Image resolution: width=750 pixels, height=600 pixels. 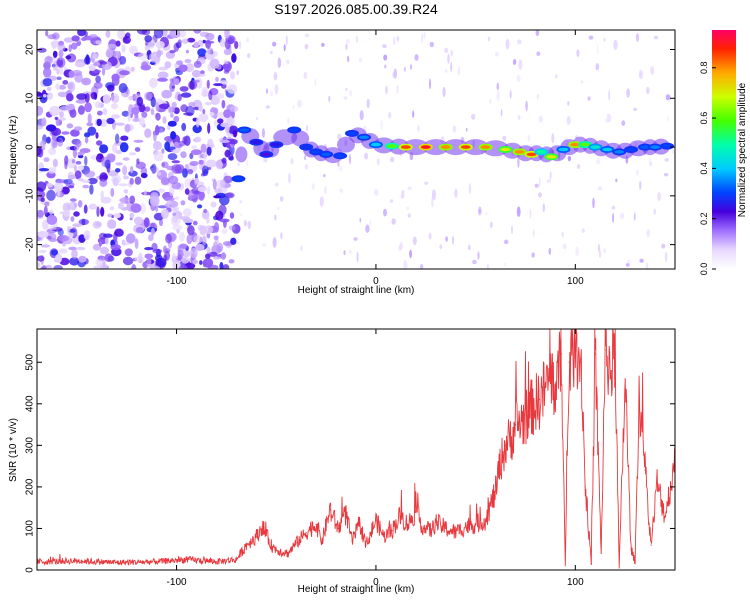 I want to click on signal-halo, so click(x=475, y=147).